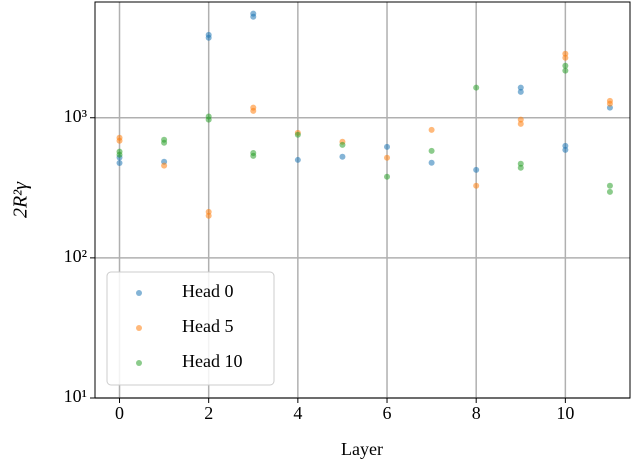 The width and height of the screenshot is (640, 466). I want to click on legend-box, so click(190, 328).